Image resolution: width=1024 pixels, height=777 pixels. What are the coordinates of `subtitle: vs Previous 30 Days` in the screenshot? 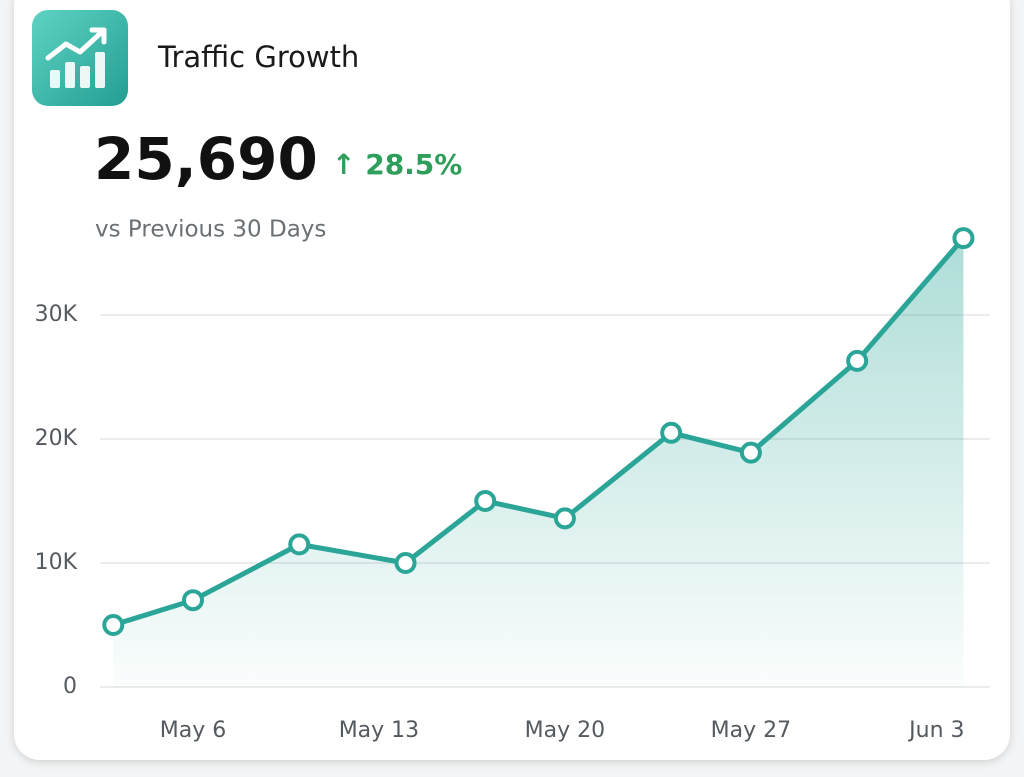 It's located at (210, 230).